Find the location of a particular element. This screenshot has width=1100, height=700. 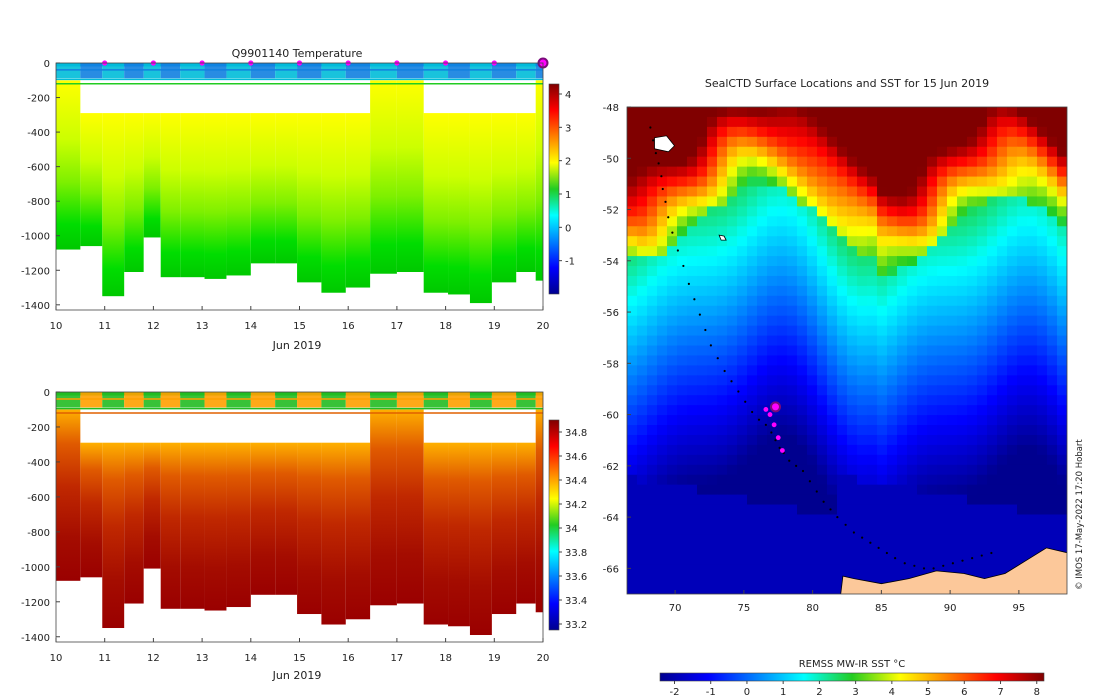

colorbar-tick-label: 34.8 is located at coordinates (576, 433).